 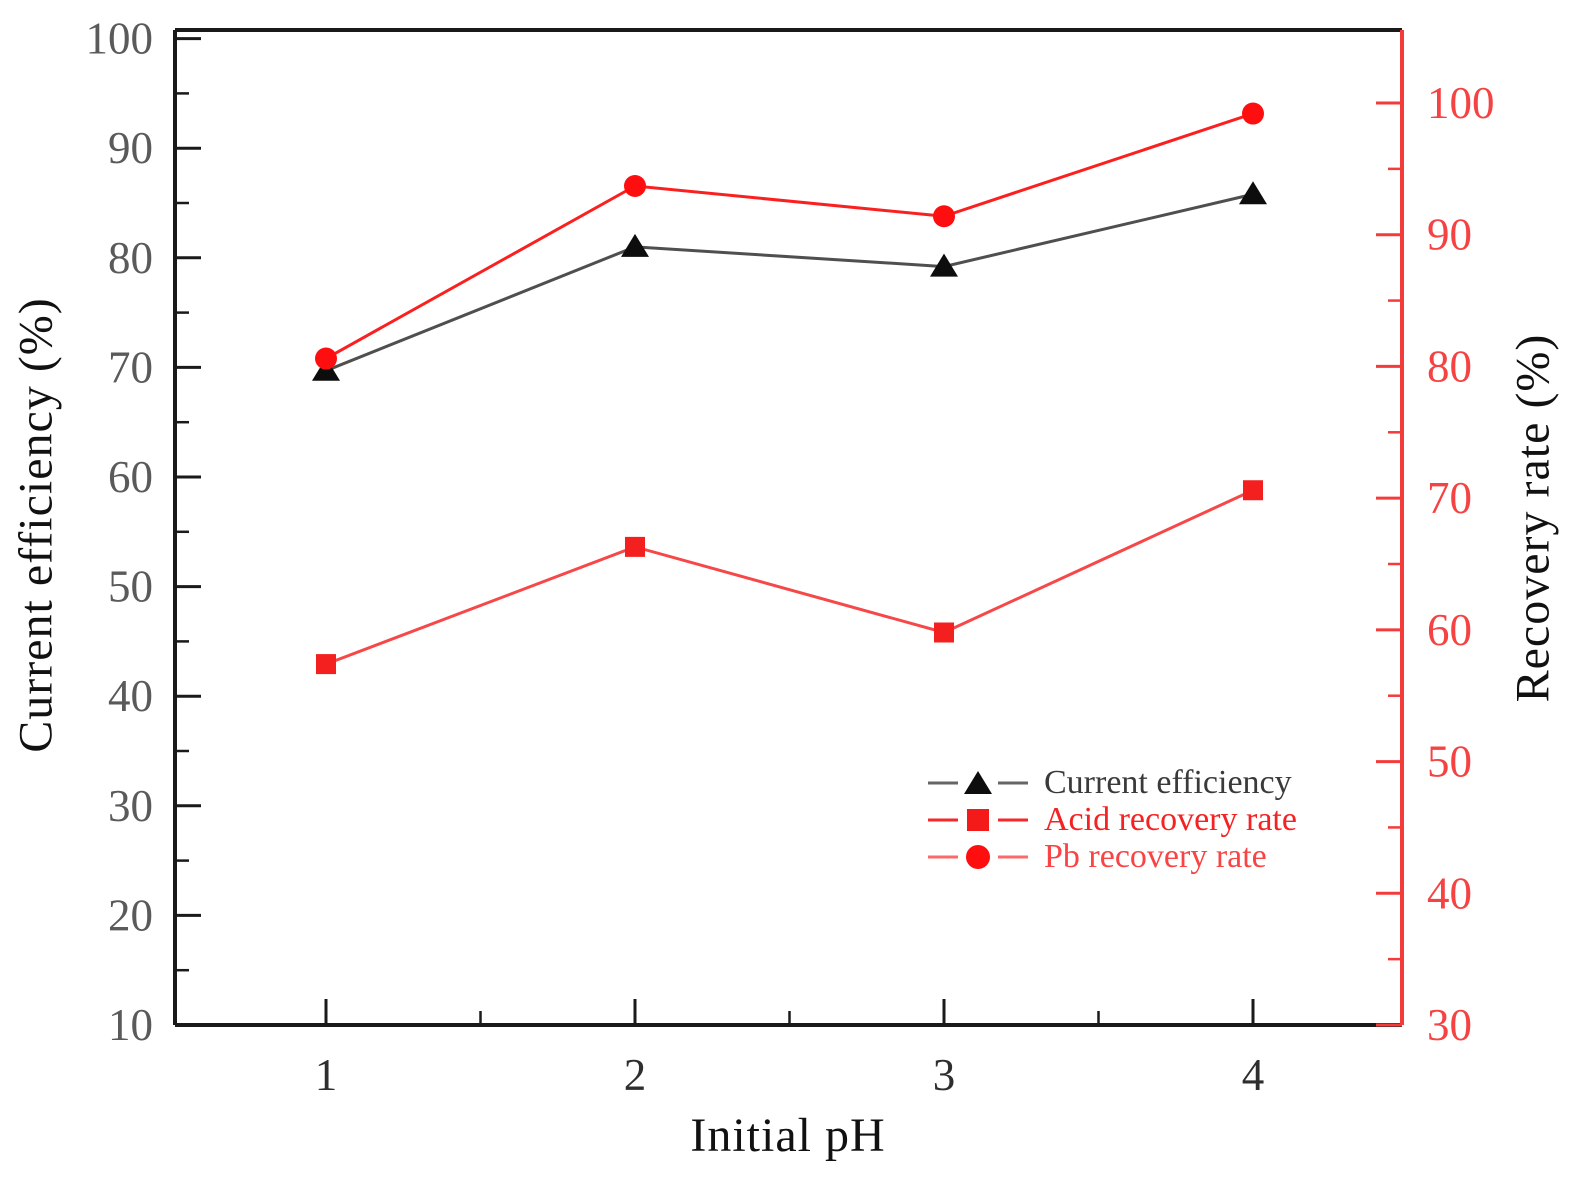 I want to click on left-axis-tick-label: 10, so click(x=130, y=1025).